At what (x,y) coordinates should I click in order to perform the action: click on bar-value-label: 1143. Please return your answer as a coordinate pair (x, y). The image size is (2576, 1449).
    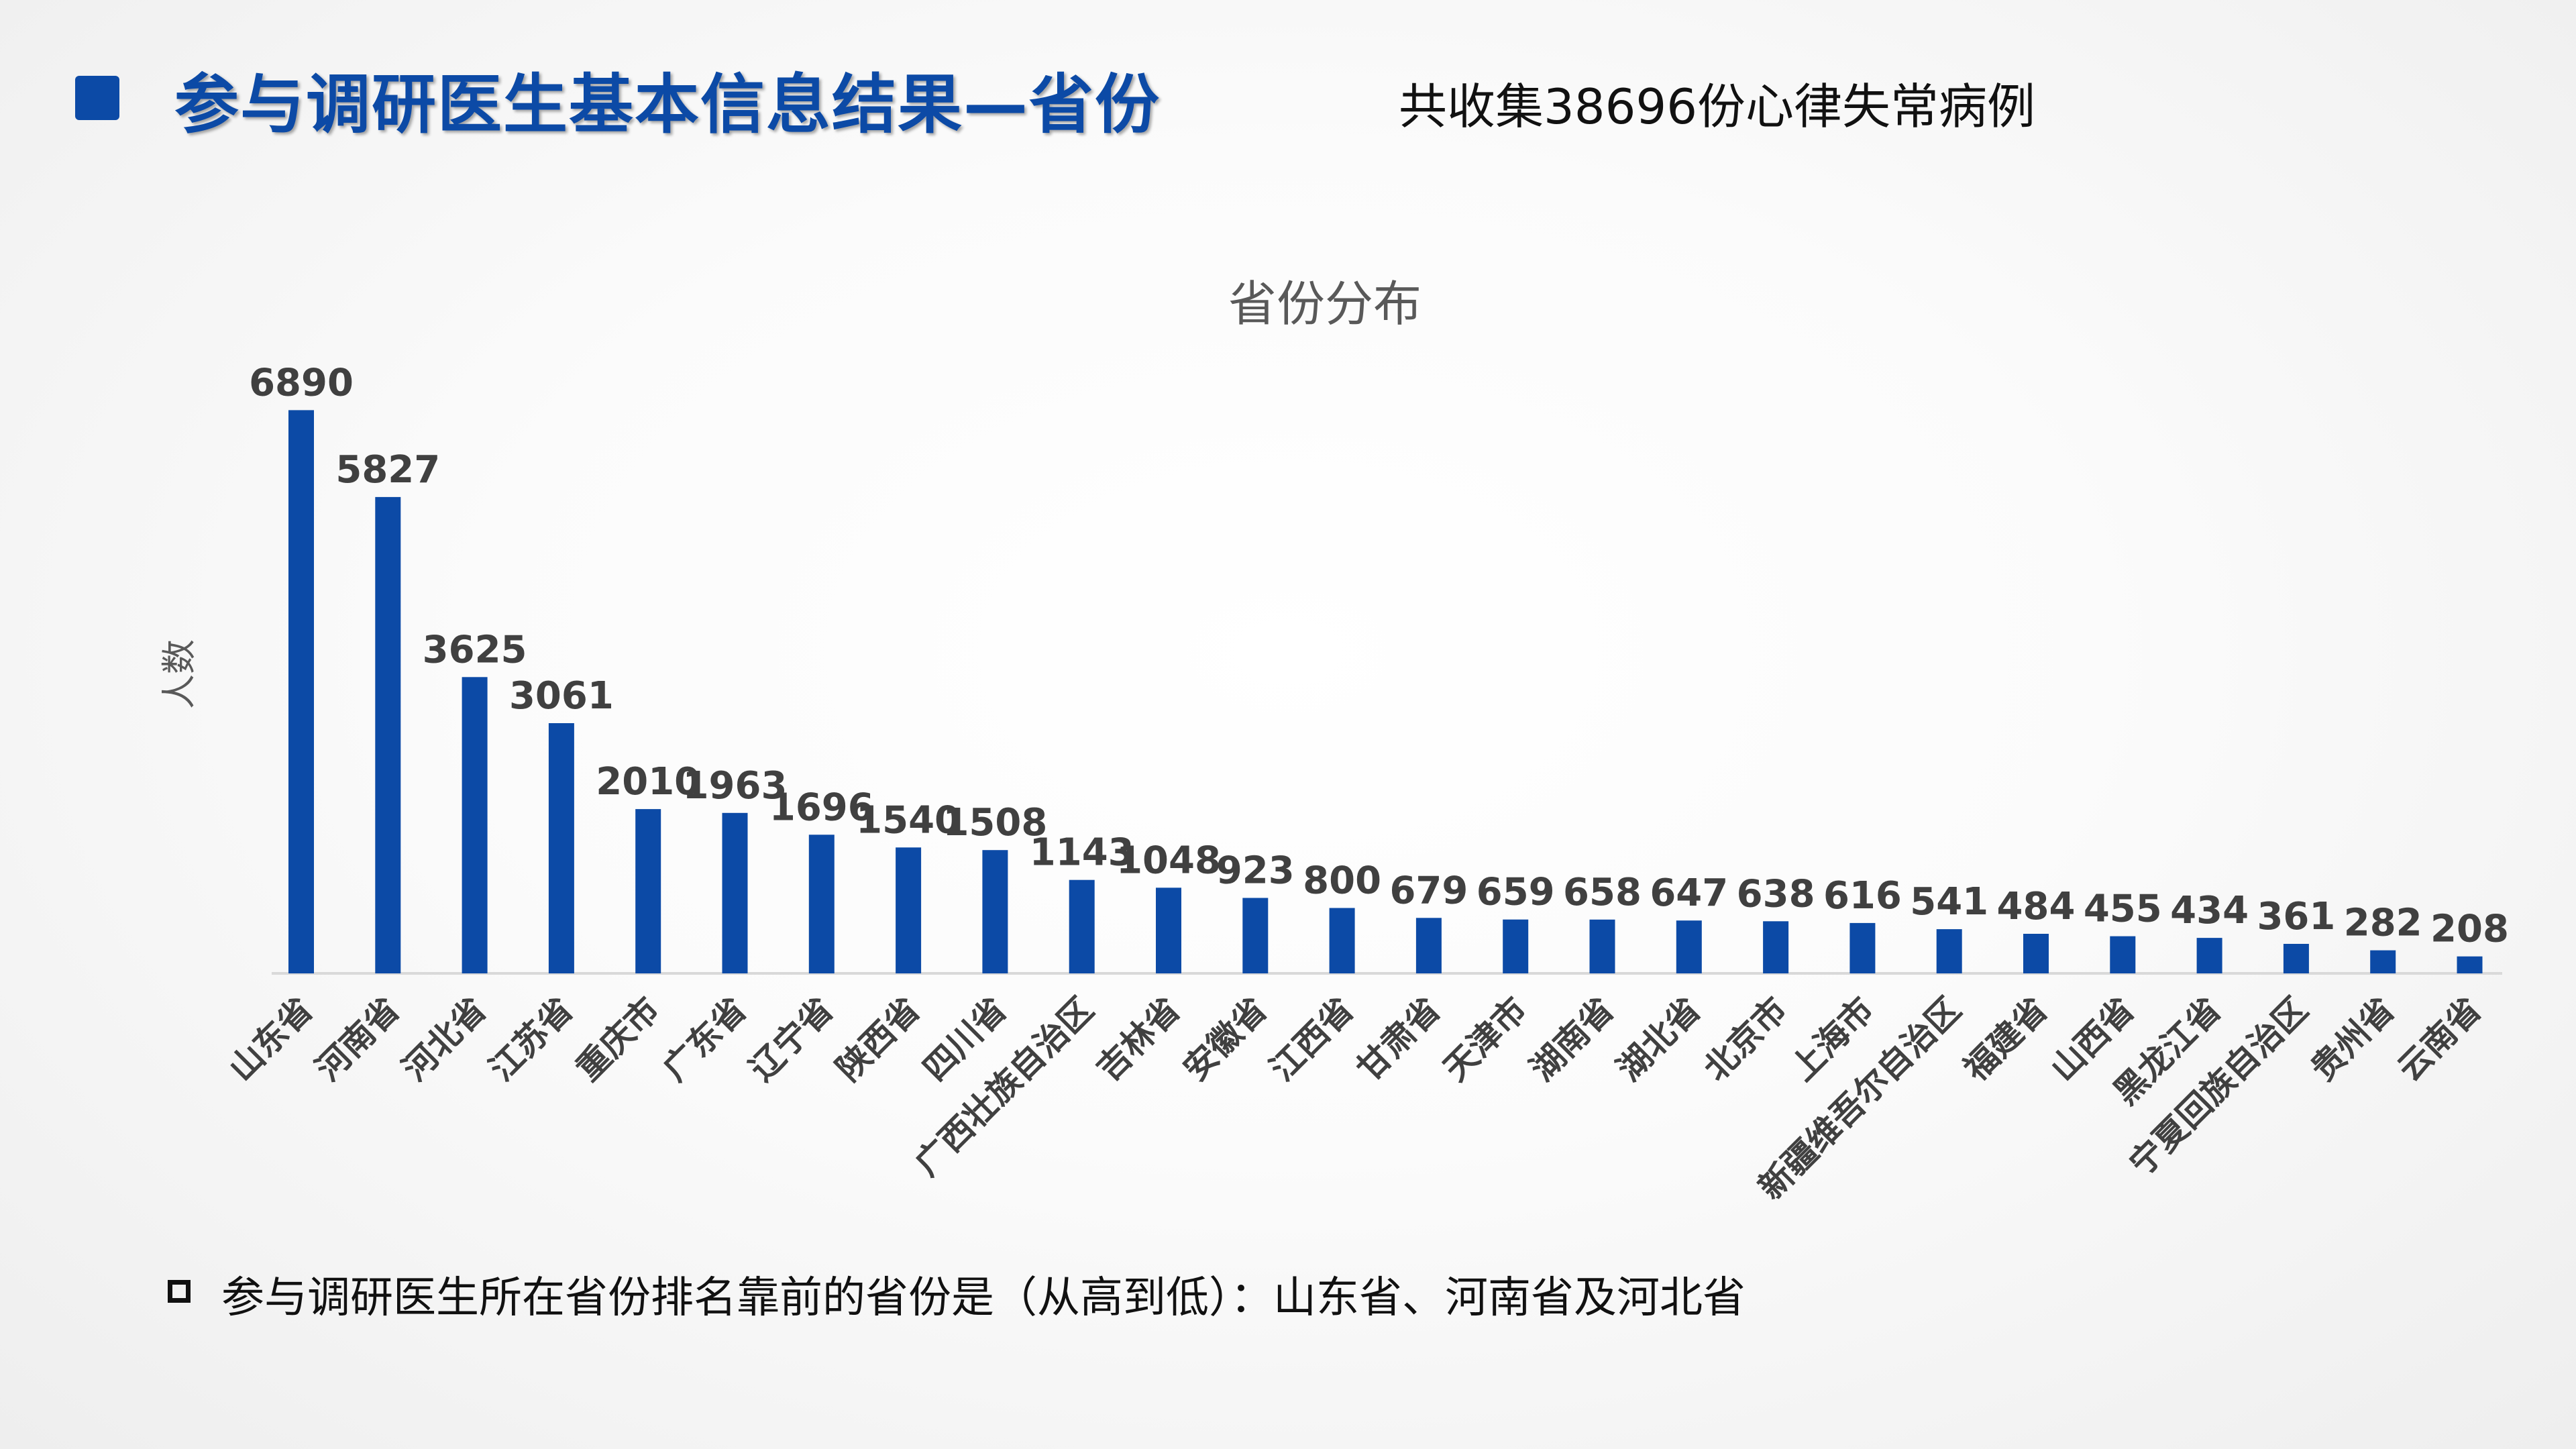
    Looking at the image, I should click on (1082, 853).